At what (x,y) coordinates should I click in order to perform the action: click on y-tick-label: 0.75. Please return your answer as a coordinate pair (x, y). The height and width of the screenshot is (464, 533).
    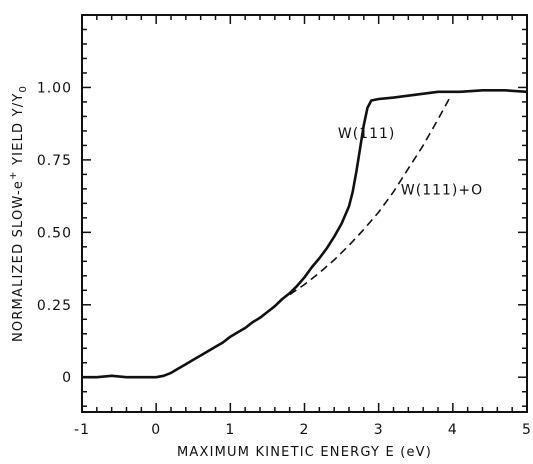
    Looking at the image, I should click on (54, 161).